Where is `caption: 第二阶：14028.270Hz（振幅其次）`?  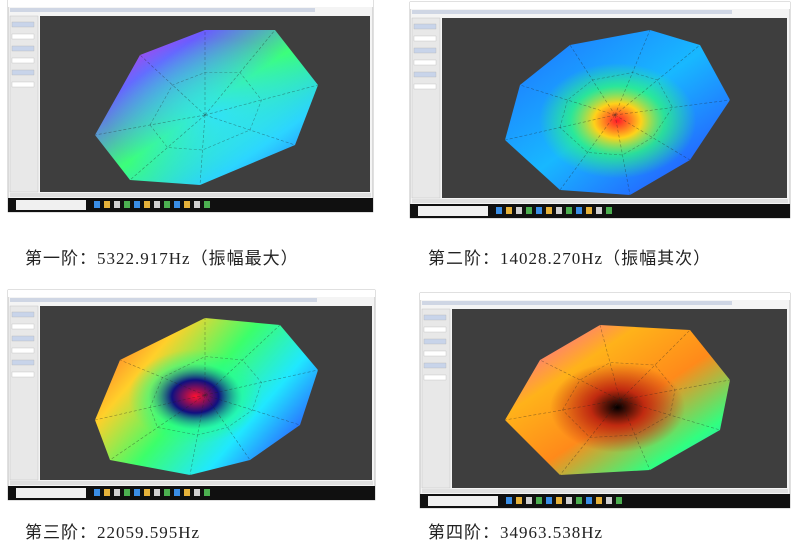
caption: 第二阶：14028.270Hz（振幅其次） is located at coordinates (570, 258).